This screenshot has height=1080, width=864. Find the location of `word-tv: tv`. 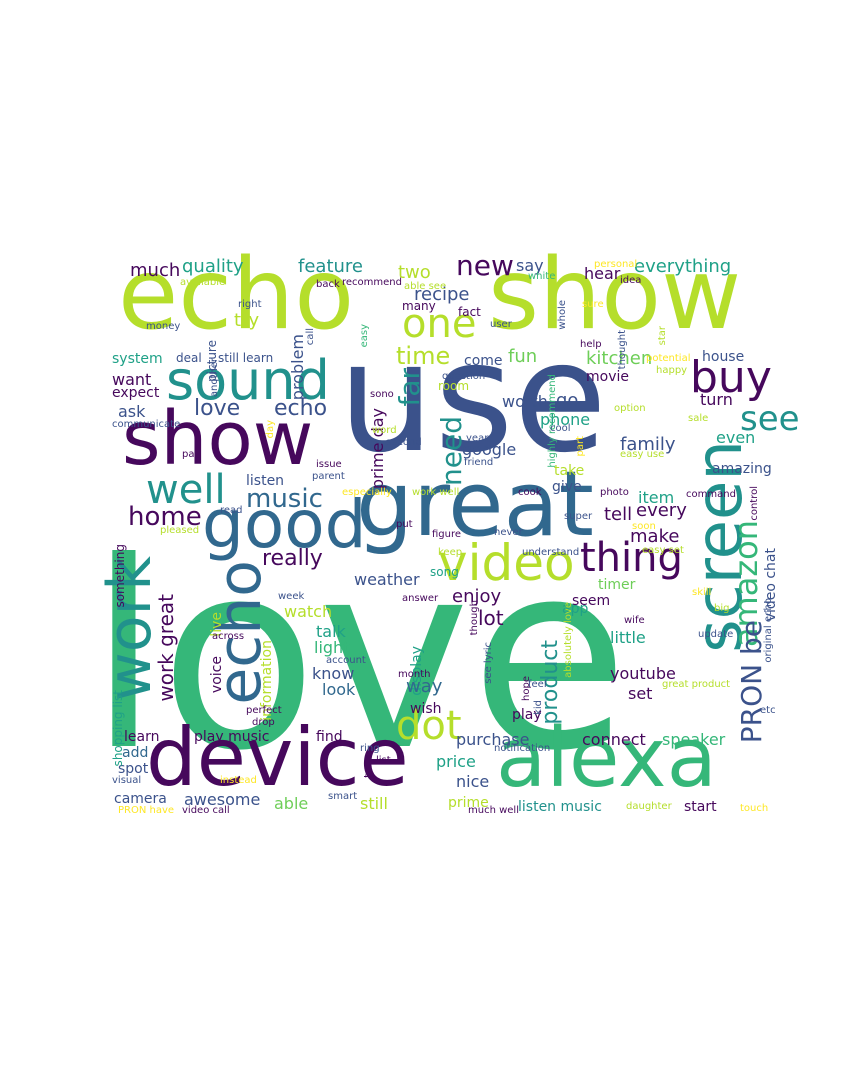

word-tv: tv is located at coordinates (368, 773).